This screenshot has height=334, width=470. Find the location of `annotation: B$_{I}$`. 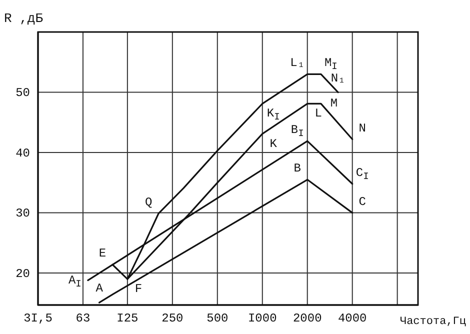

annotation: B$_{I}$ is located at coordinates (297, 131).